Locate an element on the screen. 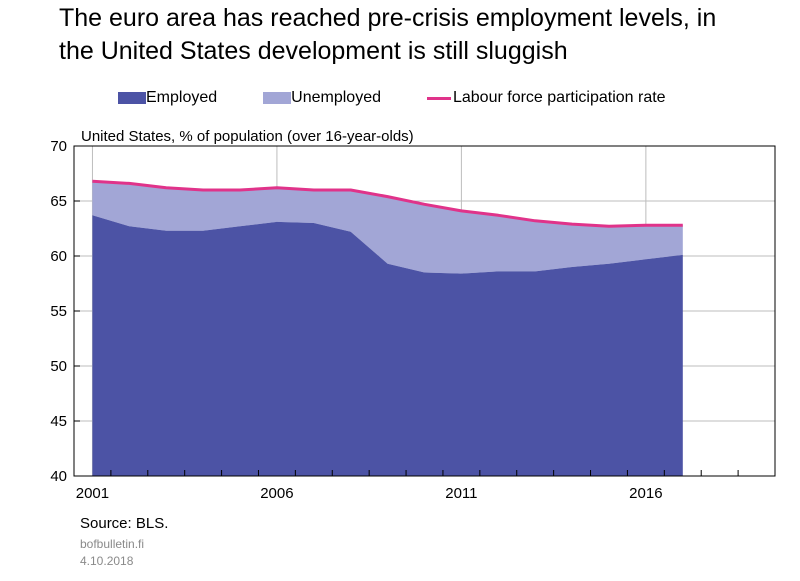 The image size is (800, 581). legend-item-unemployed: Unemployed is located at coordinates (322, 98).